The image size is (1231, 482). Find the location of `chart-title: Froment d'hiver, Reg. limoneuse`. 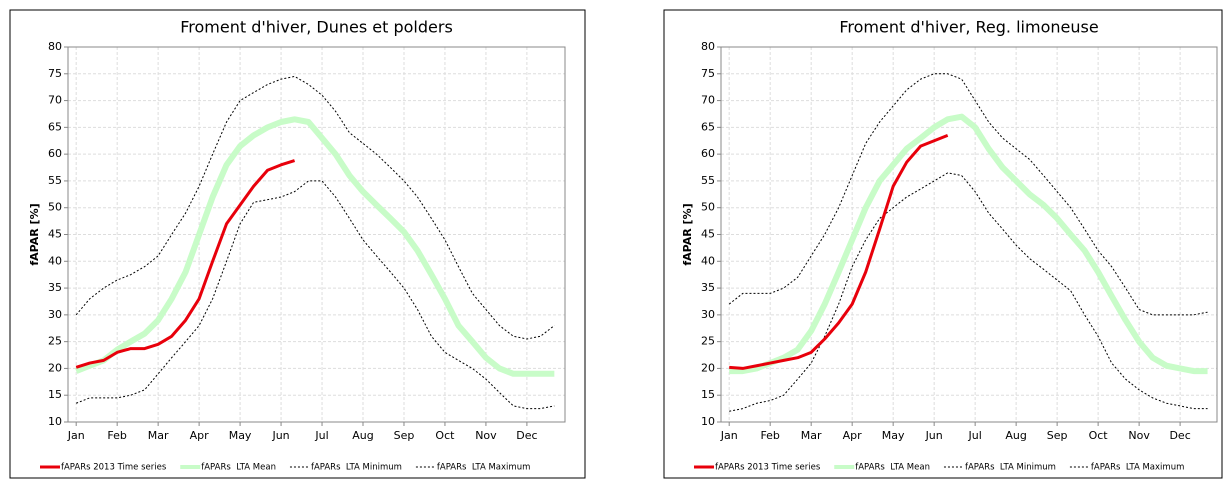

chart-title: Froment d'hiver, Reg. limoneuse is located at coordinates (968, 27).